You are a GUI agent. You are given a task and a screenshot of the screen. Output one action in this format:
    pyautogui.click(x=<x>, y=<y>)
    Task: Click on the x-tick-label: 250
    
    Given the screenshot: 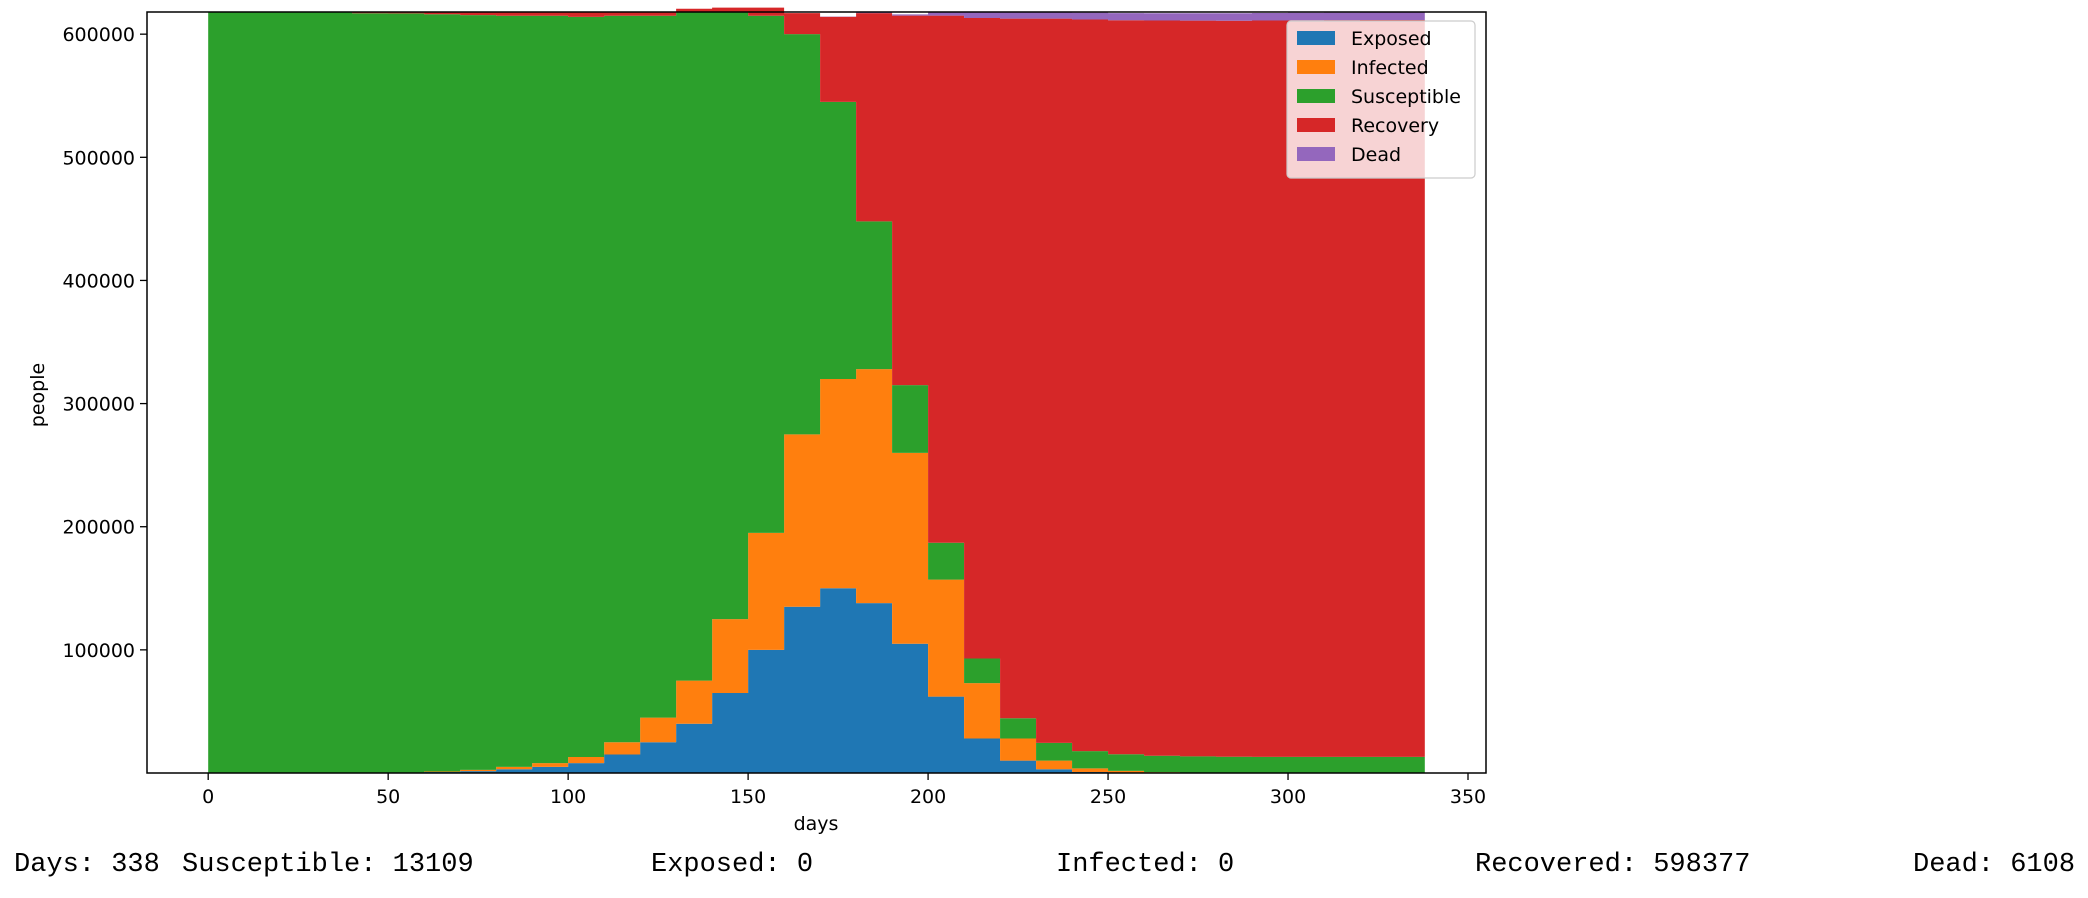 What is the action you would take?
    pyautogui.click(x=1108, y=797)
    